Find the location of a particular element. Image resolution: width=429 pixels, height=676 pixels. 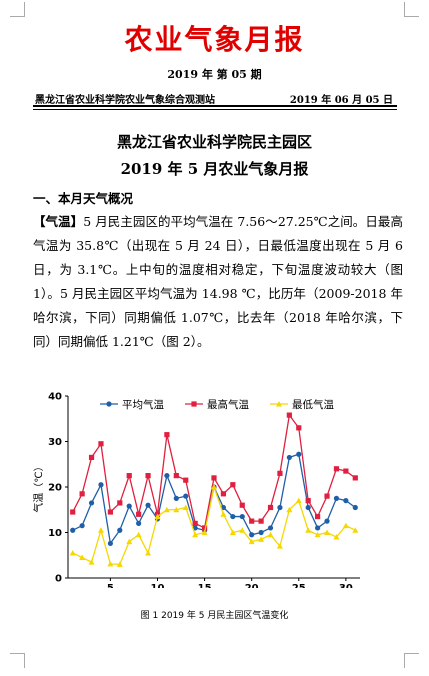

x-tick-label: 20 is located at coordinates (252, 585).